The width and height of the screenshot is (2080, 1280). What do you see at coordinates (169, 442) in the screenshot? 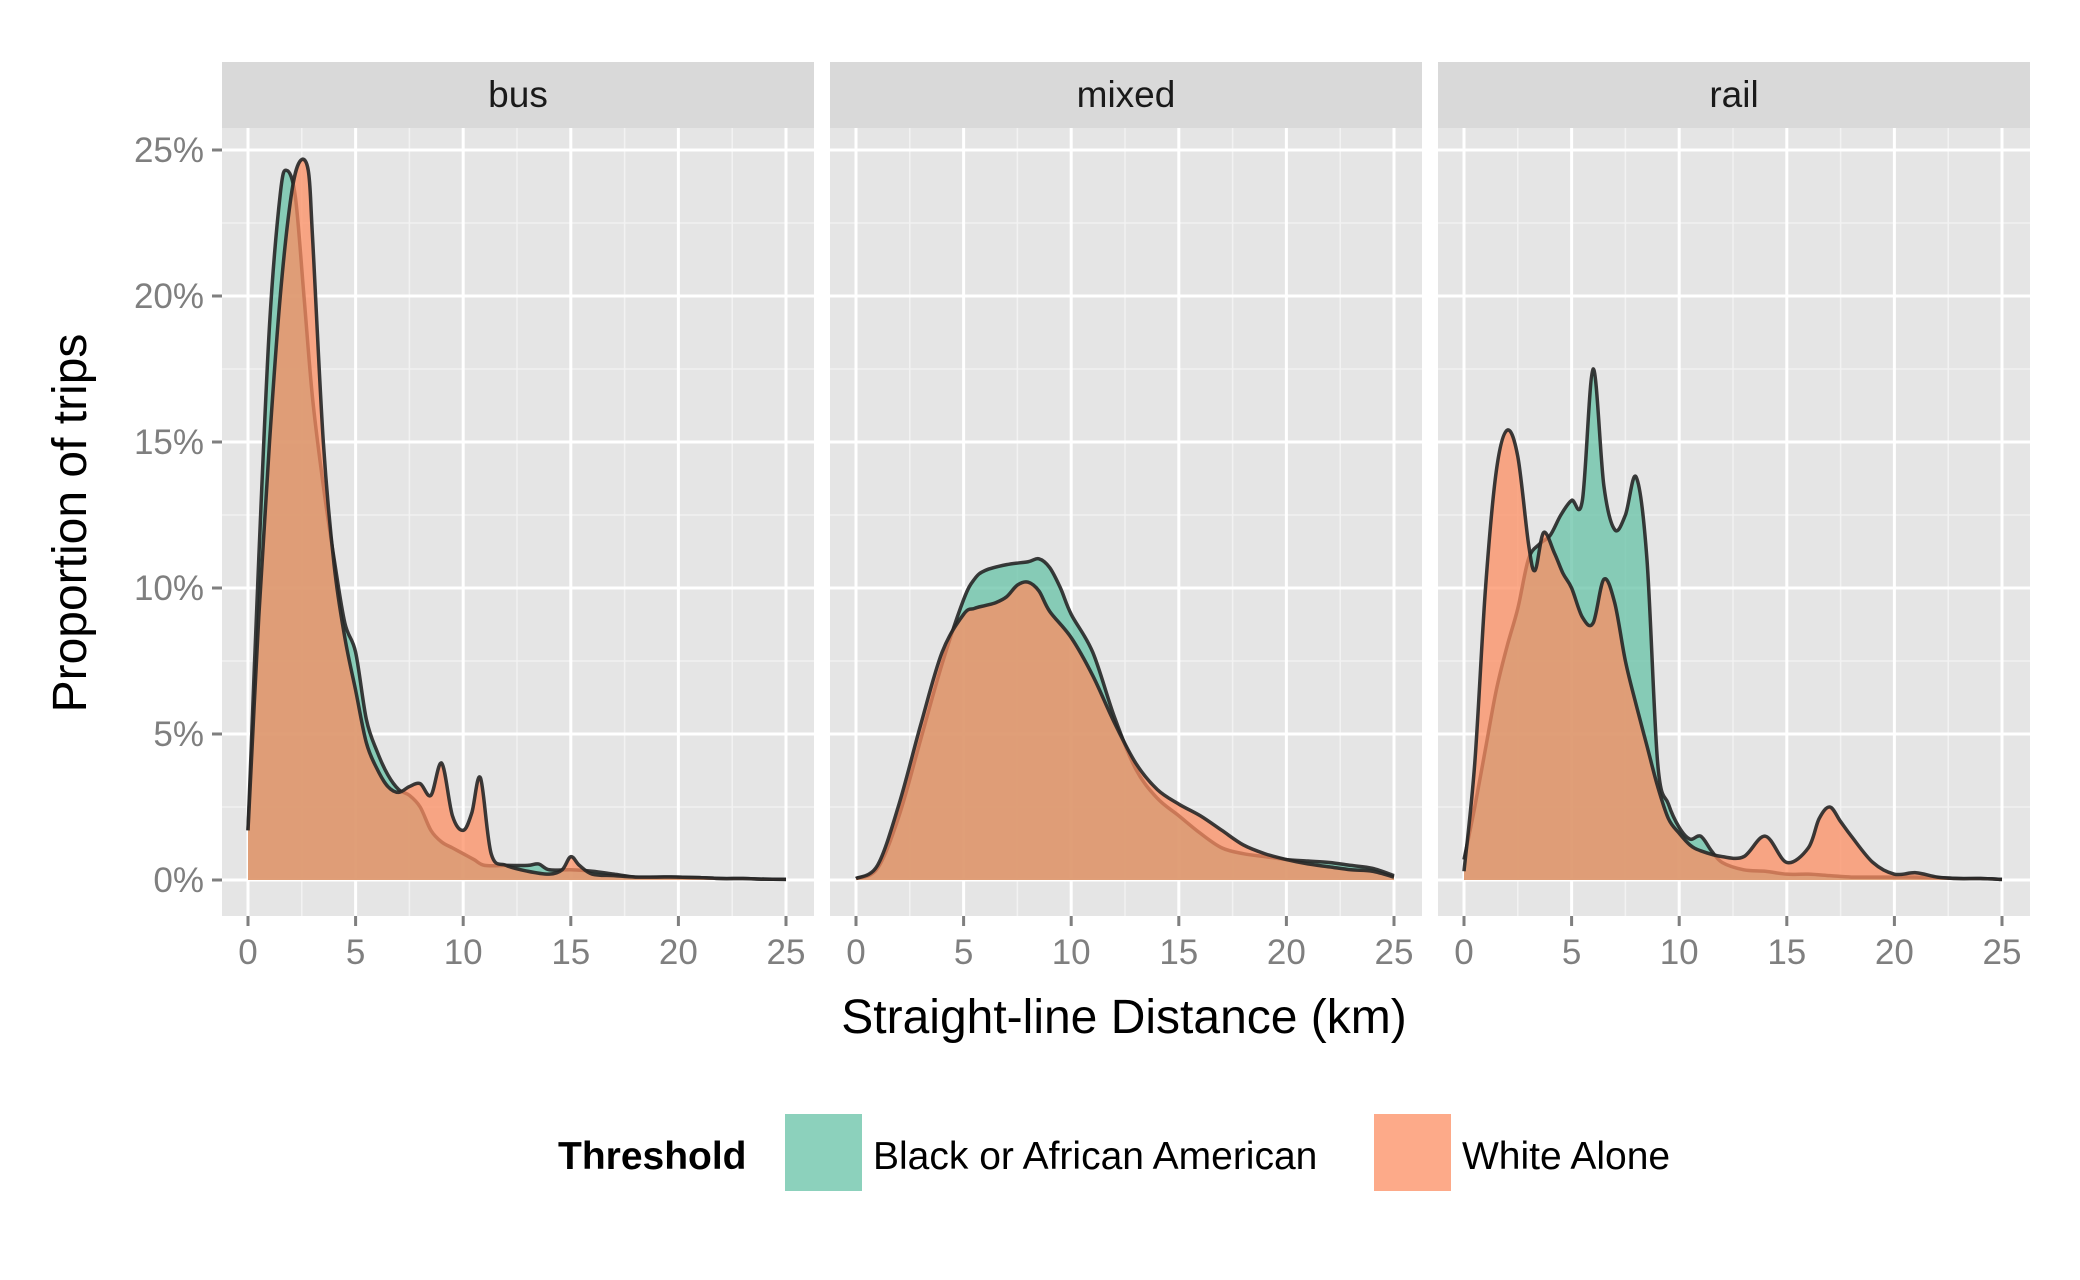
I see `y-tick-label: 15%` at bounding box center [169, 442].